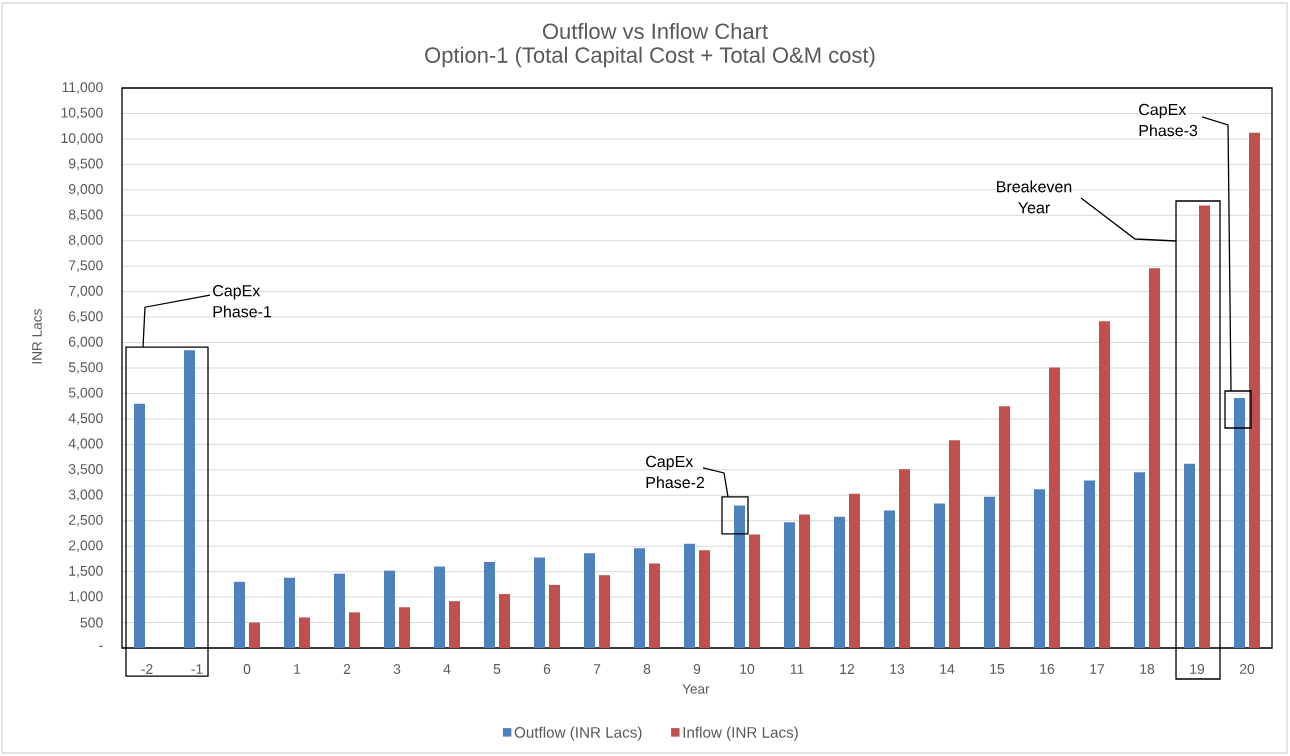 The height and width of the screenshot is (756, 1290). I want to click on y-tick-label: 1,500, so click(86, 571).